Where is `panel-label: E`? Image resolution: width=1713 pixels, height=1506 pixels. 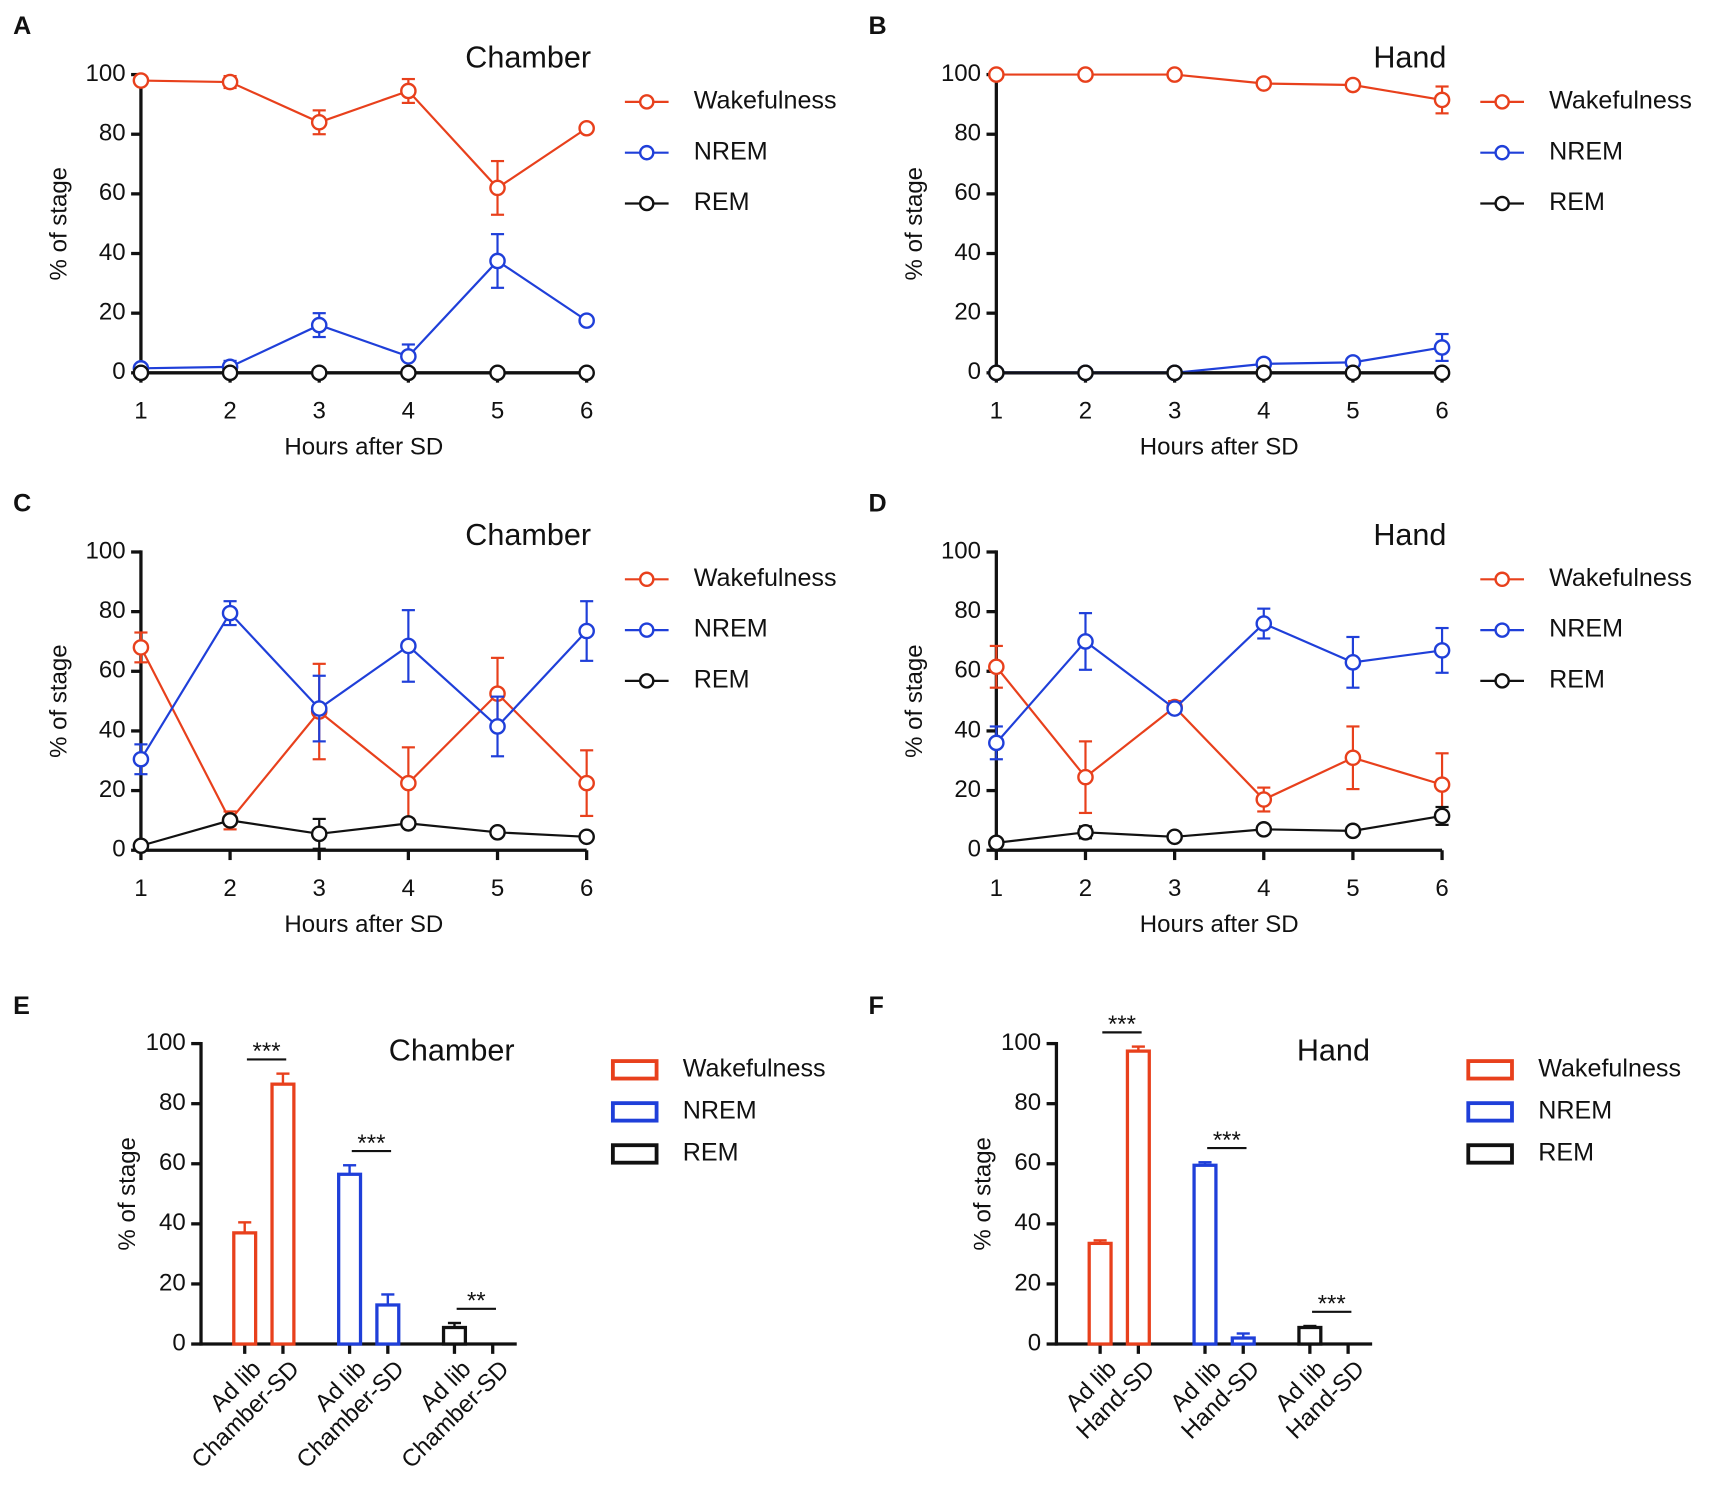 panel-label: E is located at coordinates (21, 1006).